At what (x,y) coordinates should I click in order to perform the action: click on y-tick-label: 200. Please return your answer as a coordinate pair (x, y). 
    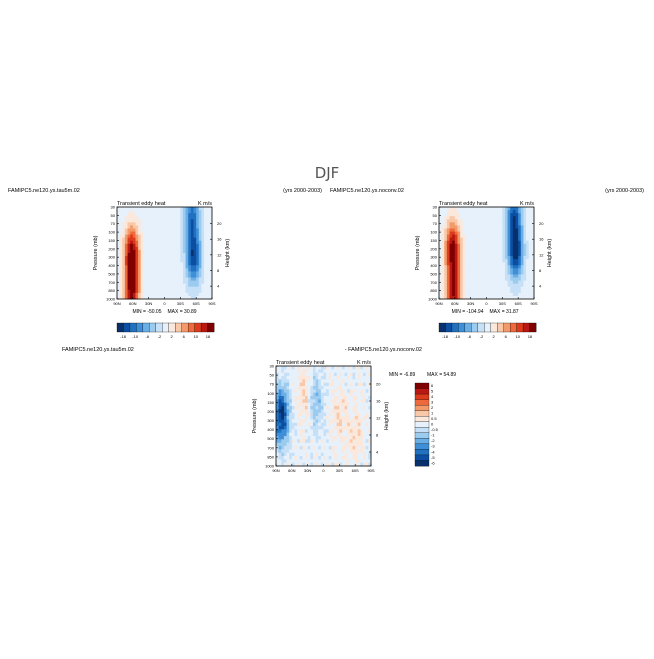
    Looking at the image, I should click on (270, 411).